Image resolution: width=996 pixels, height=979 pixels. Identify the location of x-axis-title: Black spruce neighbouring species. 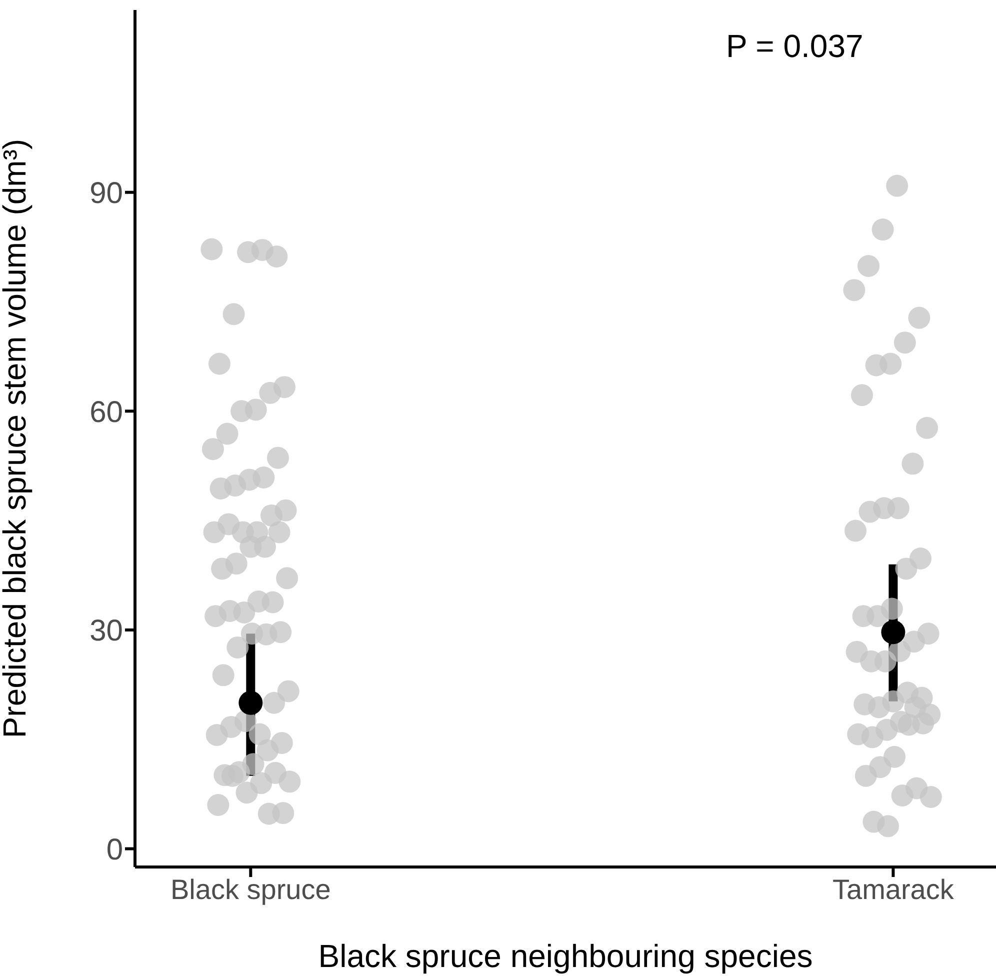
(565, 956).